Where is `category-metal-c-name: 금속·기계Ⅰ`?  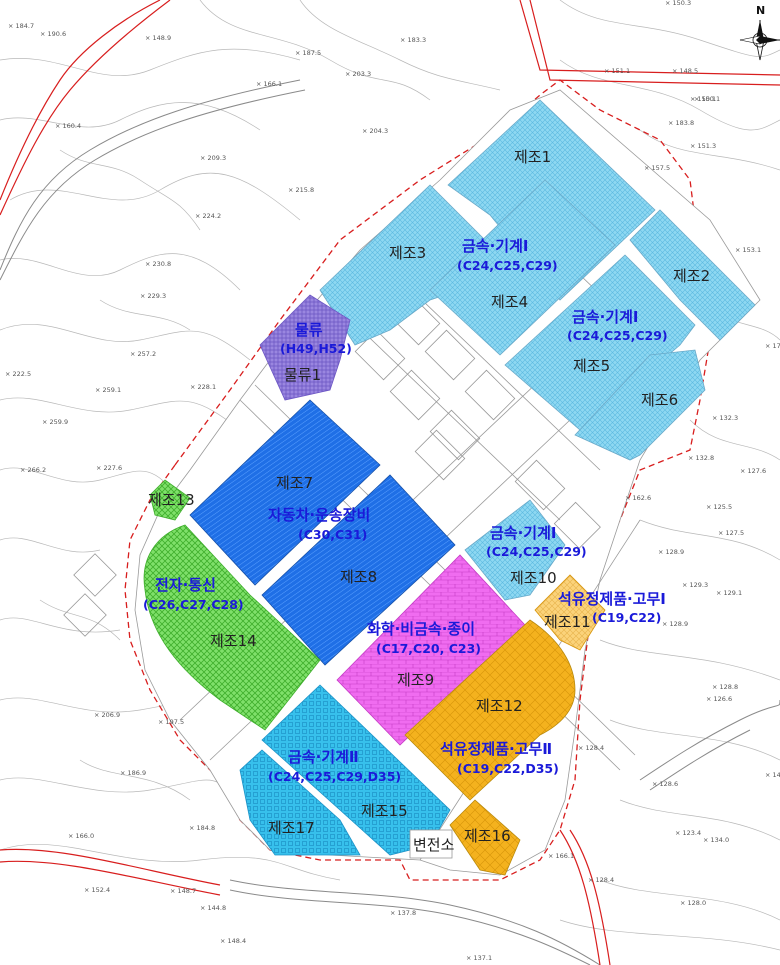 category-metal-c-name: 금속·기계Ⅰ is located at coordinates (523, 533).